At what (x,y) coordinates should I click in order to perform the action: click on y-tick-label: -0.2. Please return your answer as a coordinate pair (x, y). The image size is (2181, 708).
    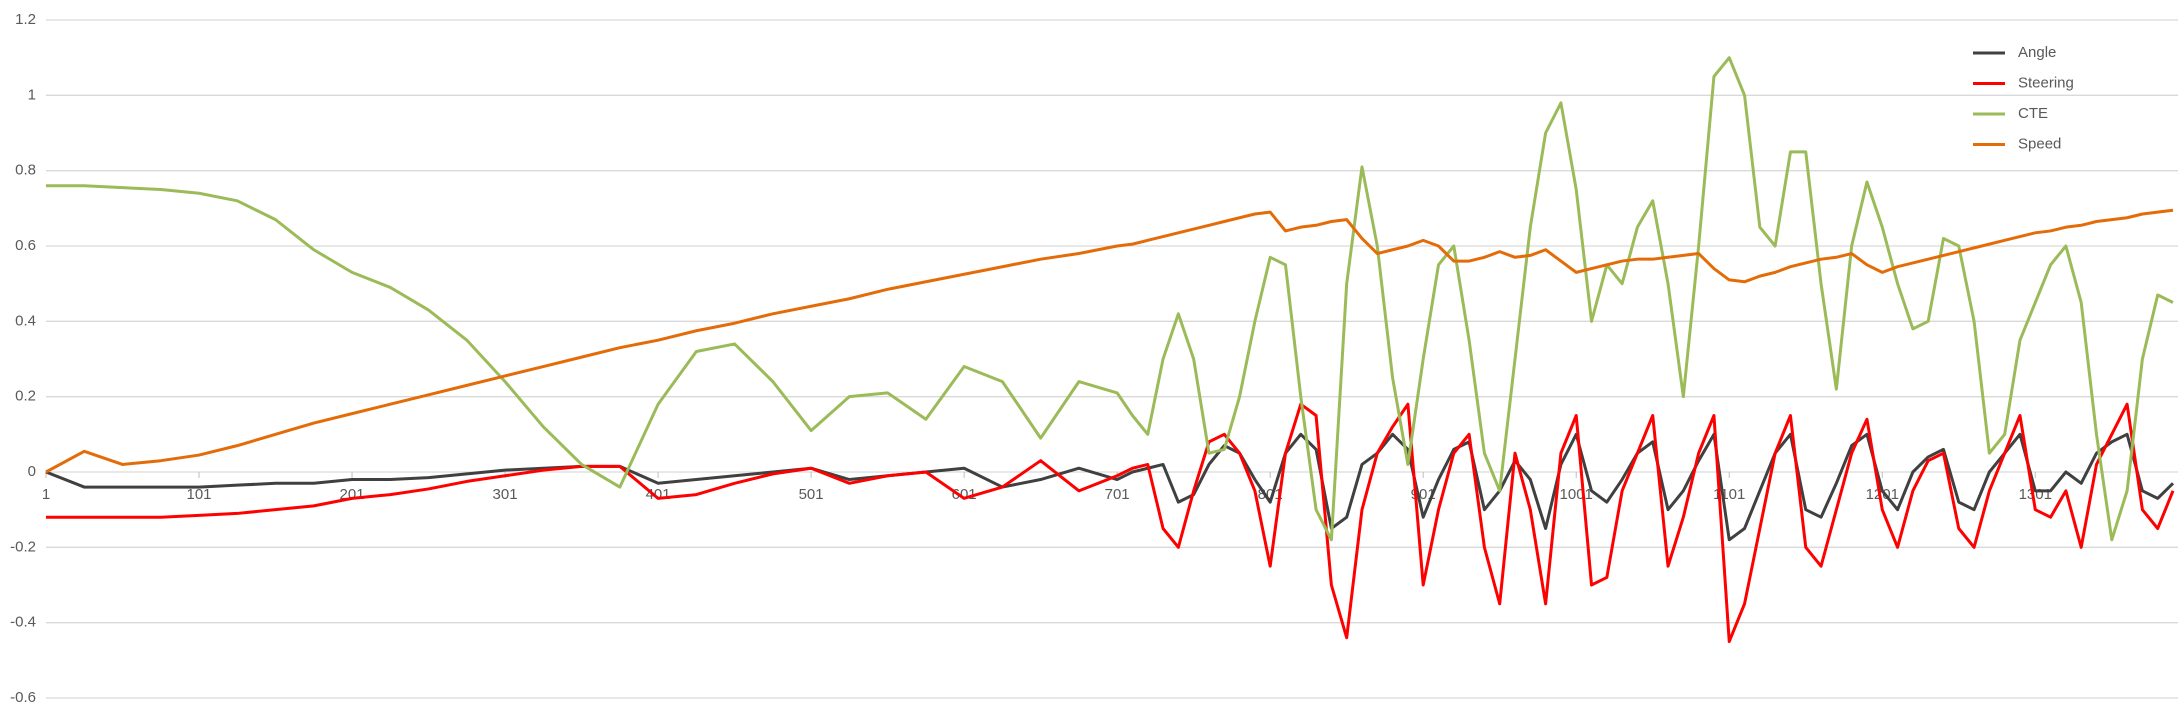
    Looking at the image, I should click on (23, 546).